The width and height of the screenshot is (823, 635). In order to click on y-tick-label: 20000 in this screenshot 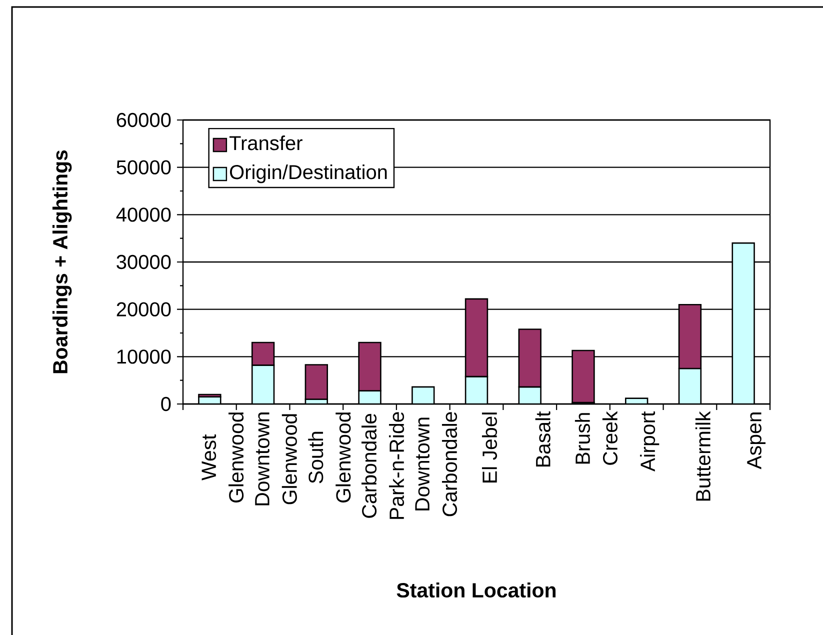, I will do `click(143, 309)`.